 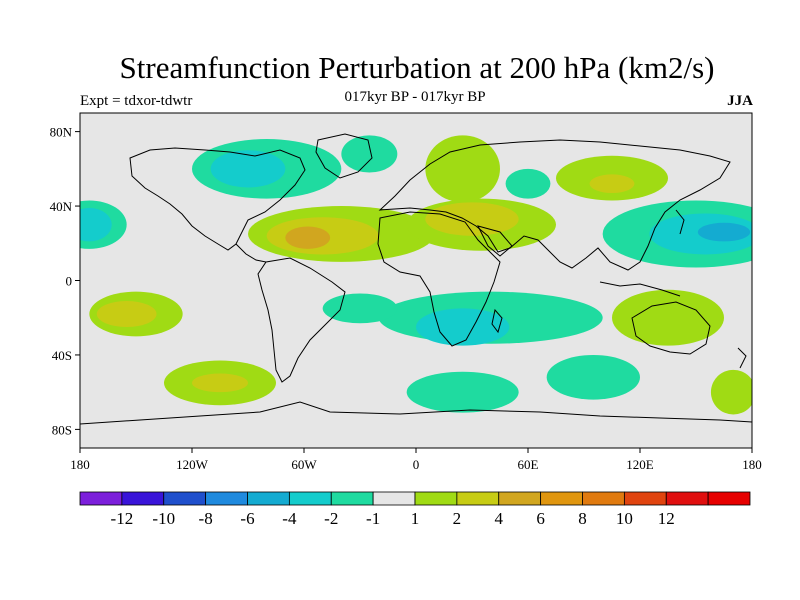 What do you see at coordinates (671, 328) in the screenshot?
I see `coast-australia` at bounding box center [671, 328].